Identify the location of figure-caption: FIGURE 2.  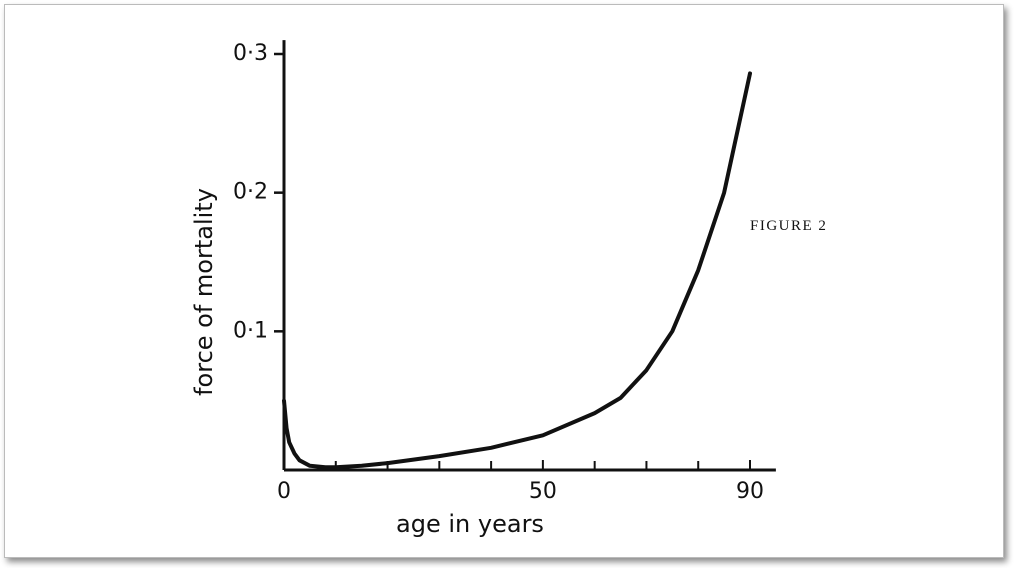
(788, 226).